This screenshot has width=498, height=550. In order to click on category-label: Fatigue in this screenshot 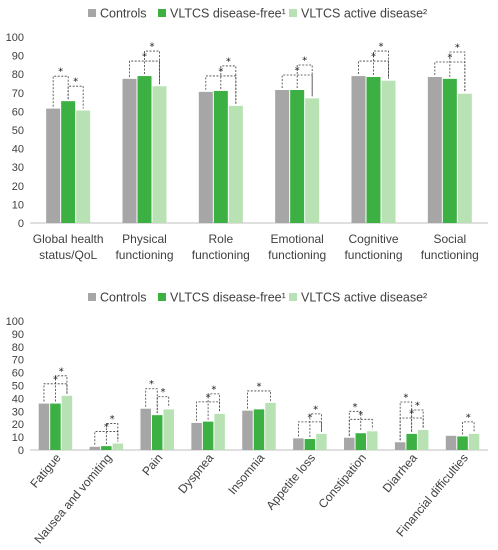, I will do `click(45, 471)`.